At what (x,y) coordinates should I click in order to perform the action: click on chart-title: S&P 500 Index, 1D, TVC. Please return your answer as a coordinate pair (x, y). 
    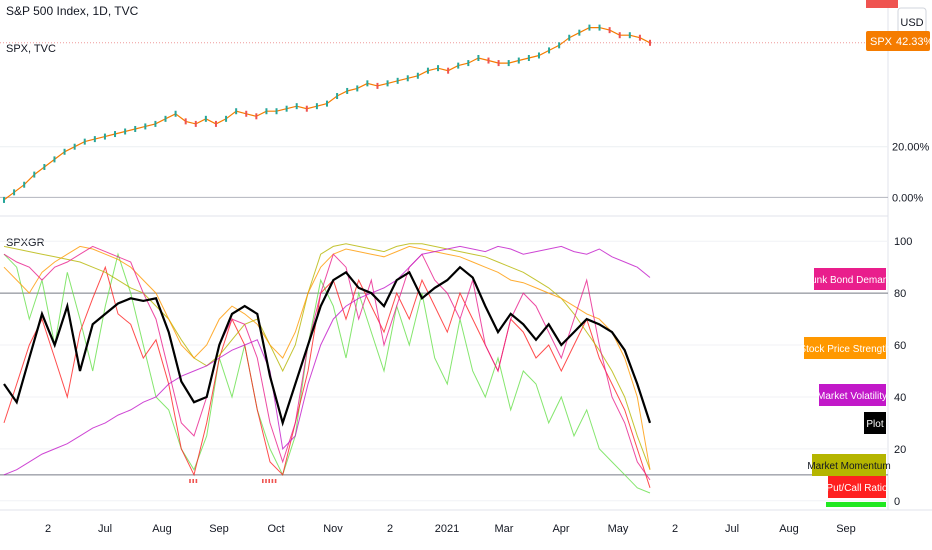
    Looking at the image, I should click on (72, 11).